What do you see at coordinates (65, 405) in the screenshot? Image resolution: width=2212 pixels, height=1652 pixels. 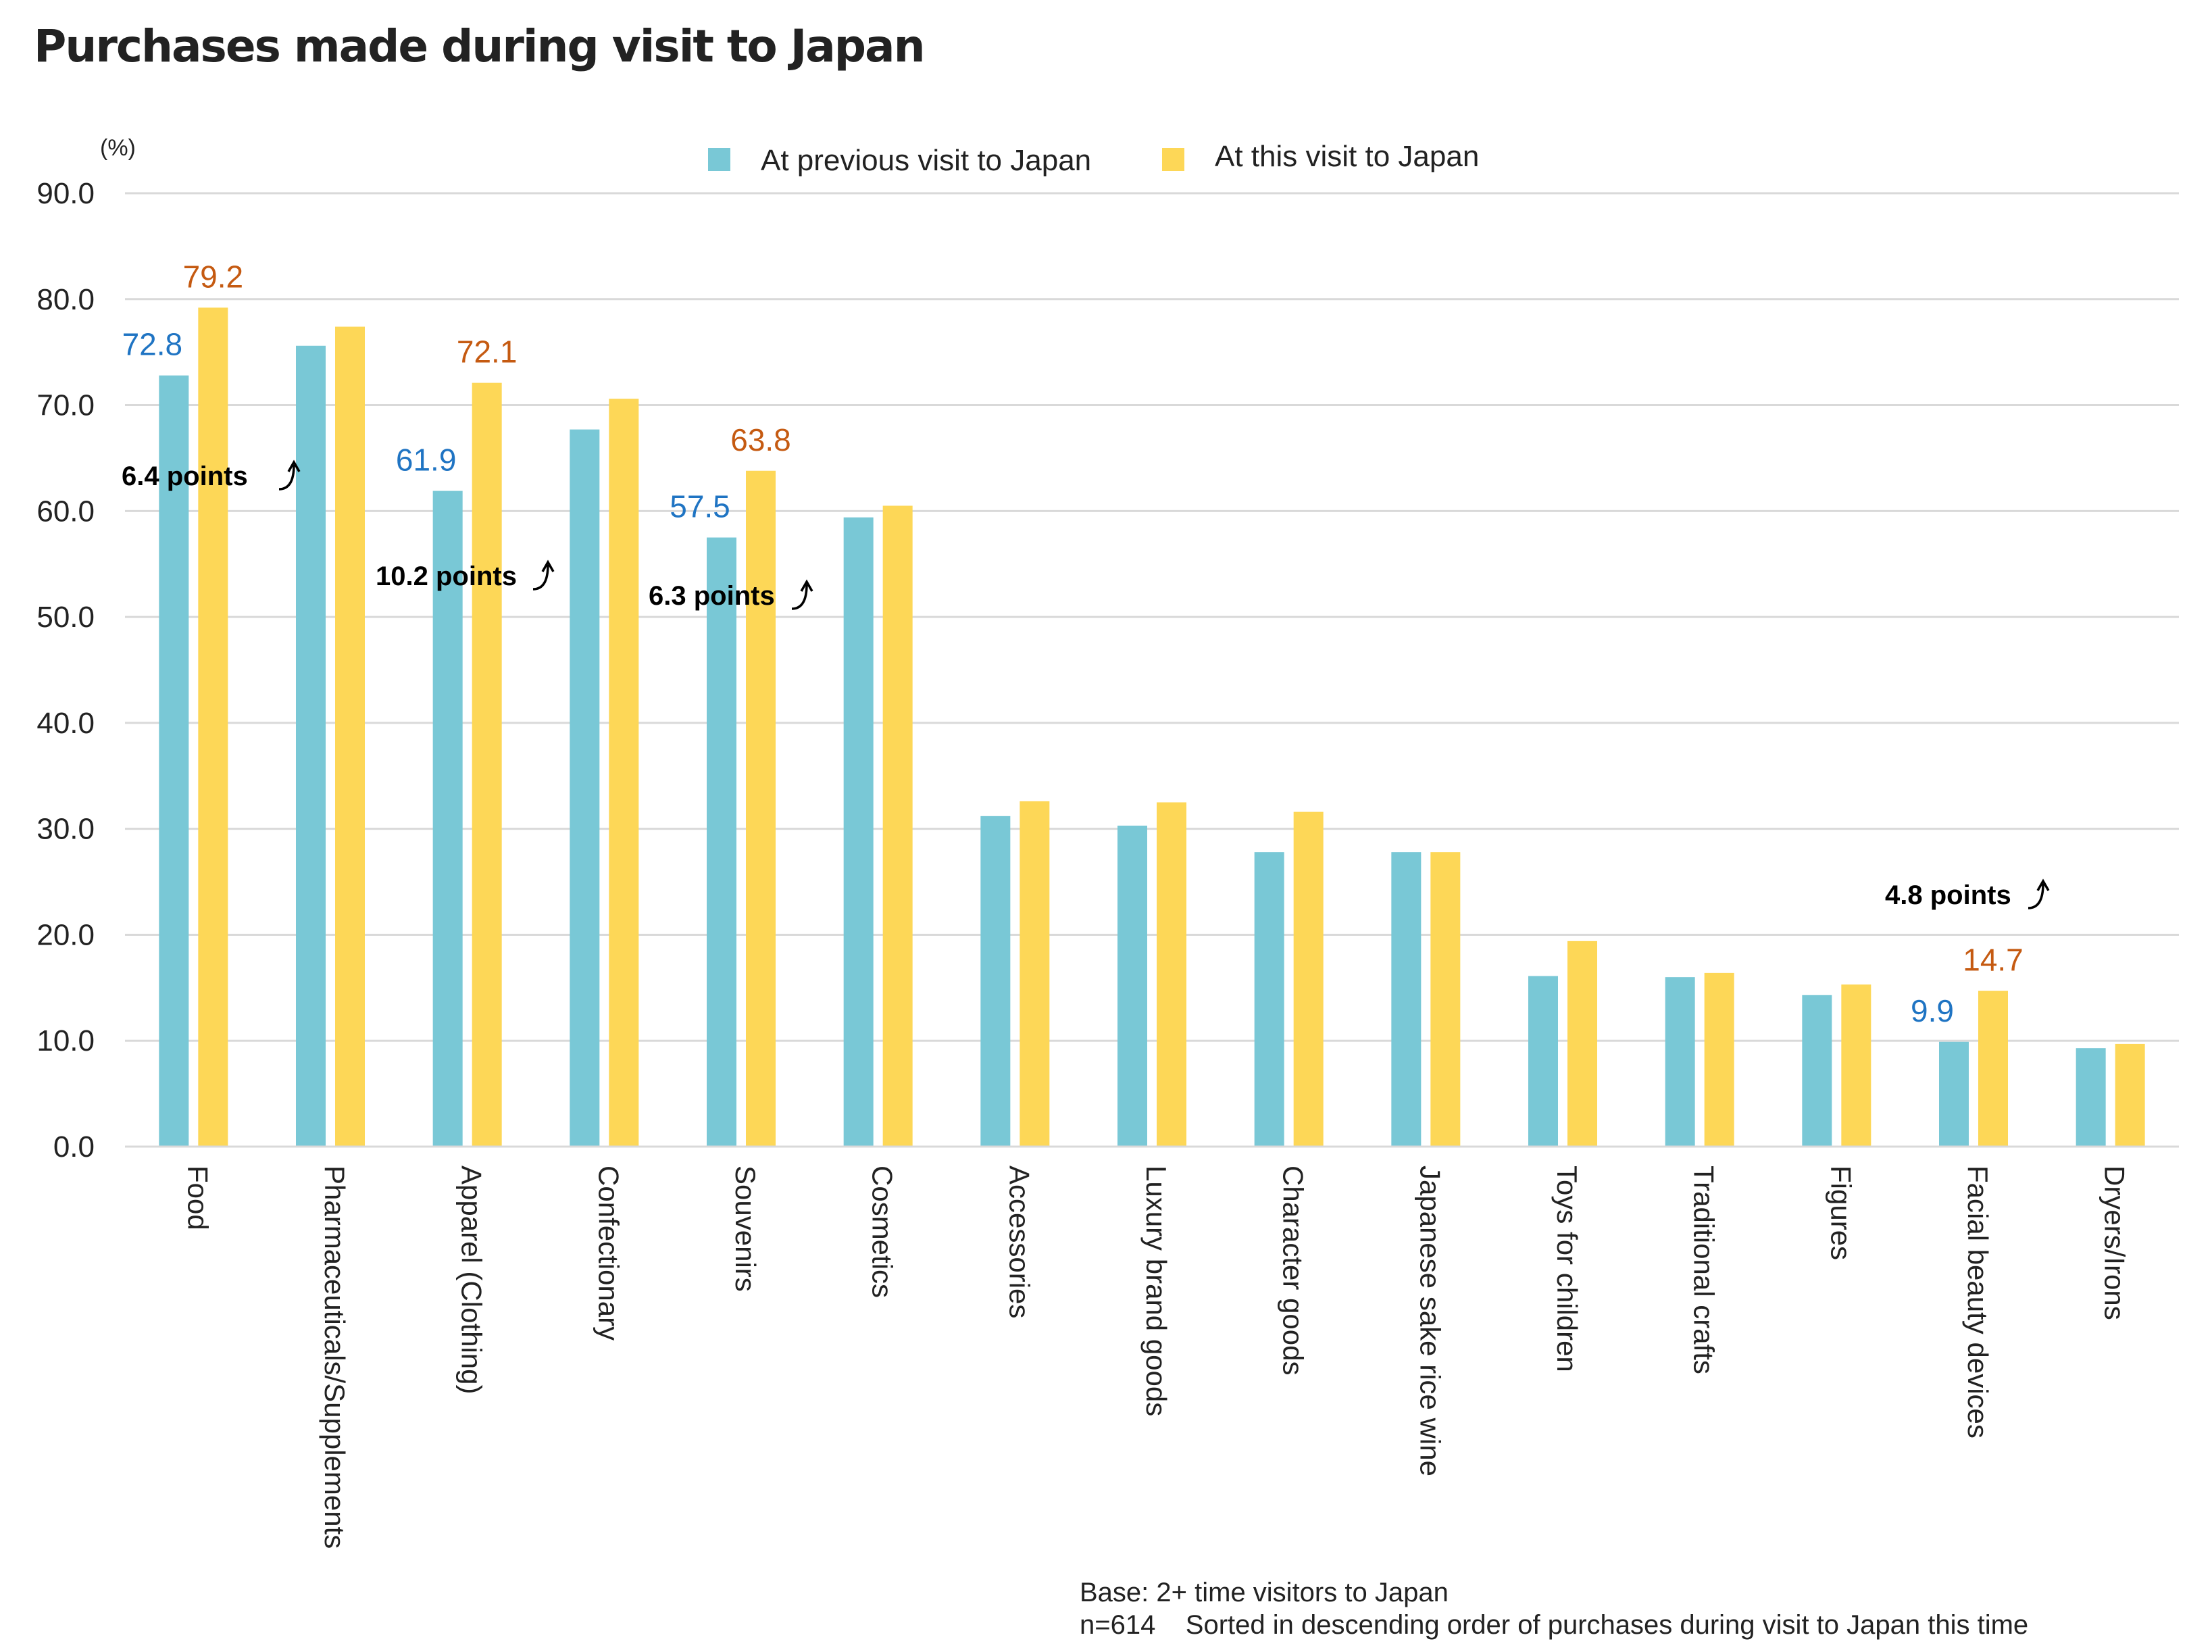 I see `y-tick-label: 70.0` at bounding box center [65, 405].